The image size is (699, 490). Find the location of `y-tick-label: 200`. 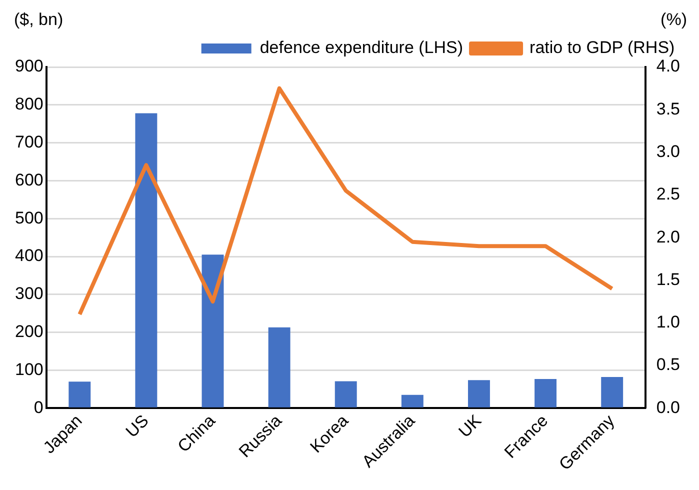

y-tick-label: 200 is located at coordinates (29, 332).